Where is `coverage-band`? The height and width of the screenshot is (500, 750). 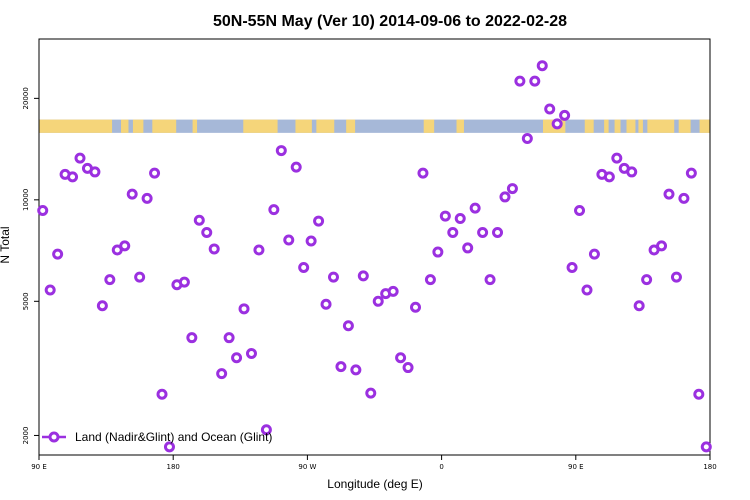
coverage-band is located at coordinates (374, 126).